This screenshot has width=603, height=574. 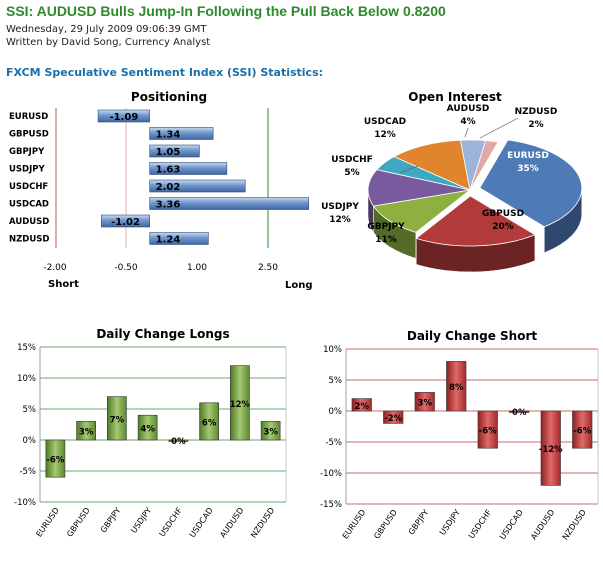 What do you see at coordinates (468, 109) in the screenshot?
I see `pie-label-audusd: AUDUSD` at bounding box center [468, 109].